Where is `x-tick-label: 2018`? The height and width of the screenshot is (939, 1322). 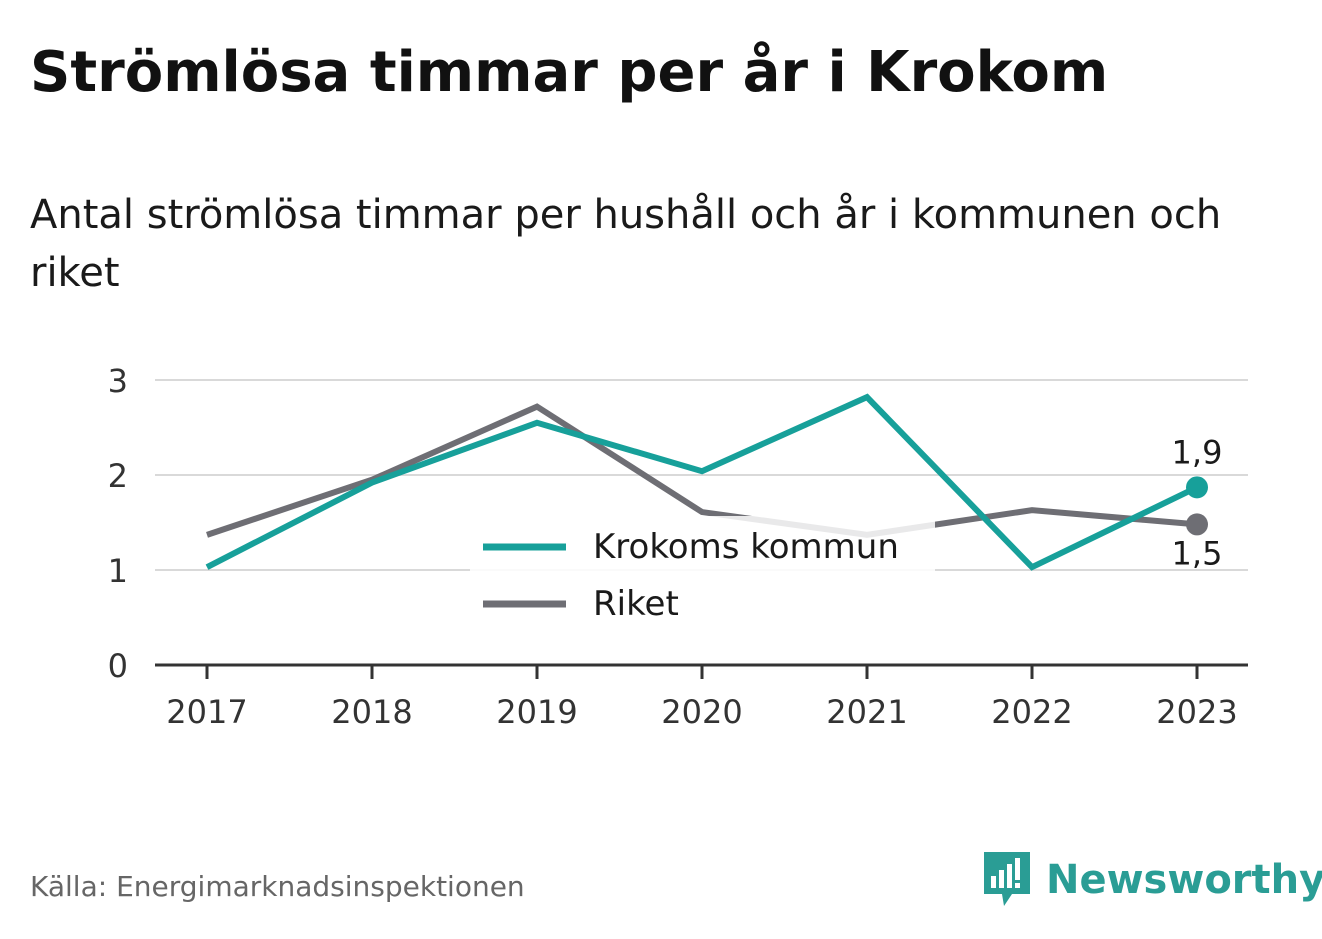 x-tick-label: 2018 is located at coordinates (371, 712).